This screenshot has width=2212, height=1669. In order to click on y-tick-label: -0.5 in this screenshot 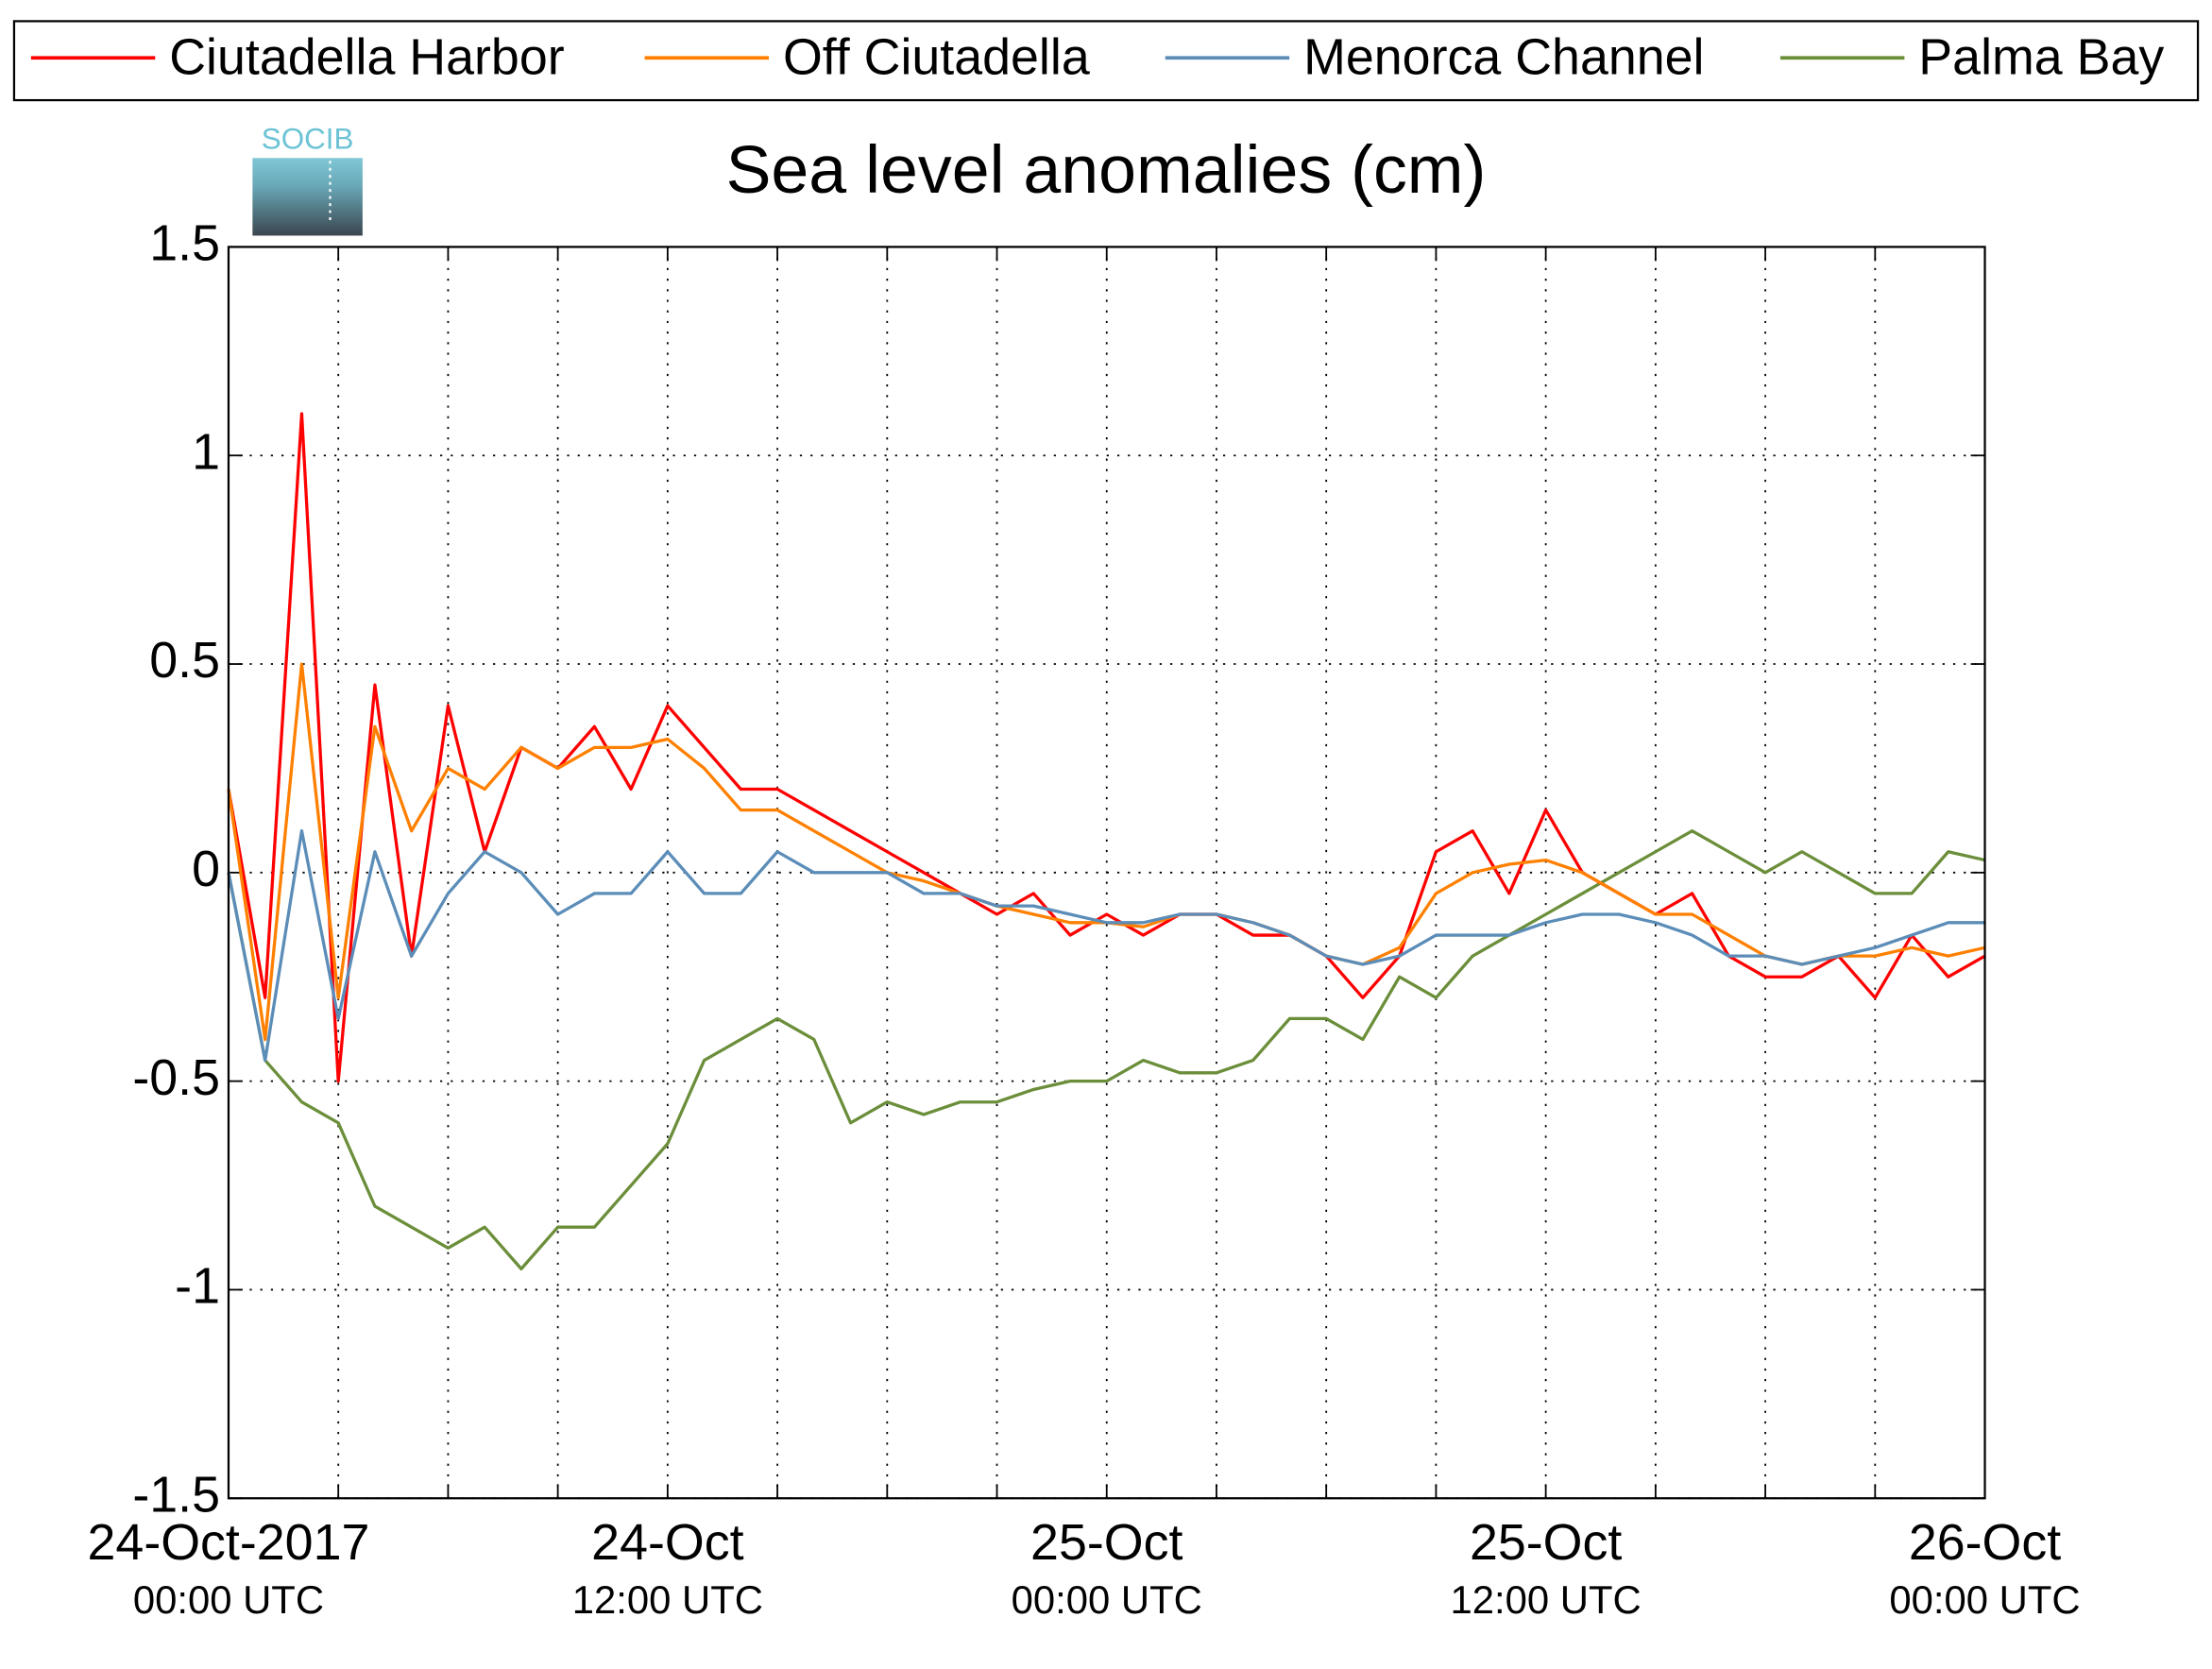, I will do `click(176, 1078)`.